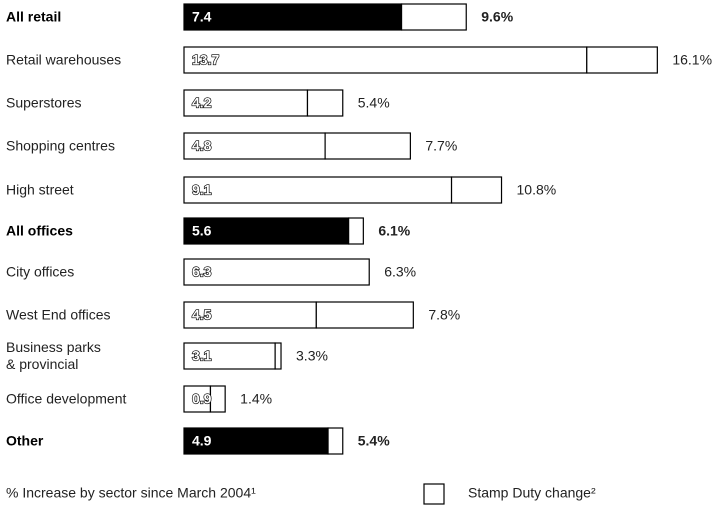 The image size is (725, 506). What do you see at coordinates (131, 493) in the screenshot?
I see `legend-label: % Increase by sector since March 2004¹` at bounding box center [131, 493].